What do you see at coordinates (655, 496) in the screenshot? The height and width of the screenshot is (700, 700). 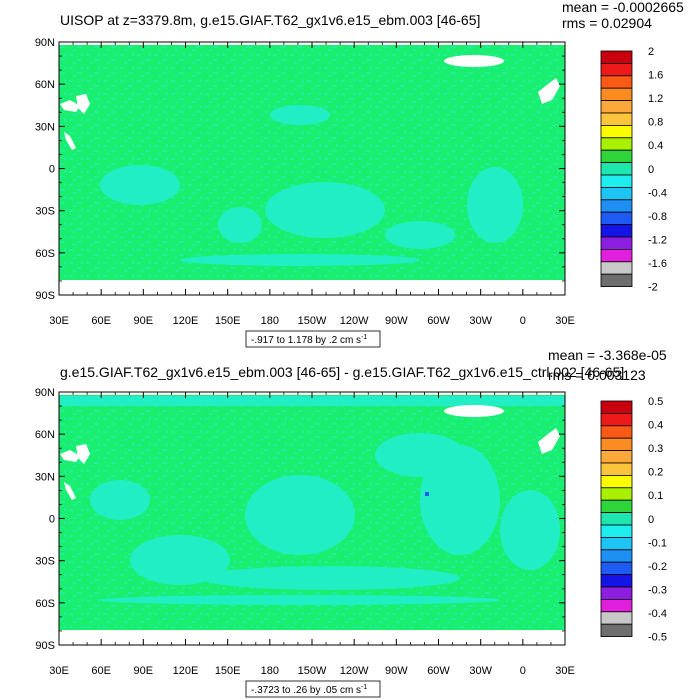 I see `colorbar-label: 0.1` at bounding box center [655, 496].